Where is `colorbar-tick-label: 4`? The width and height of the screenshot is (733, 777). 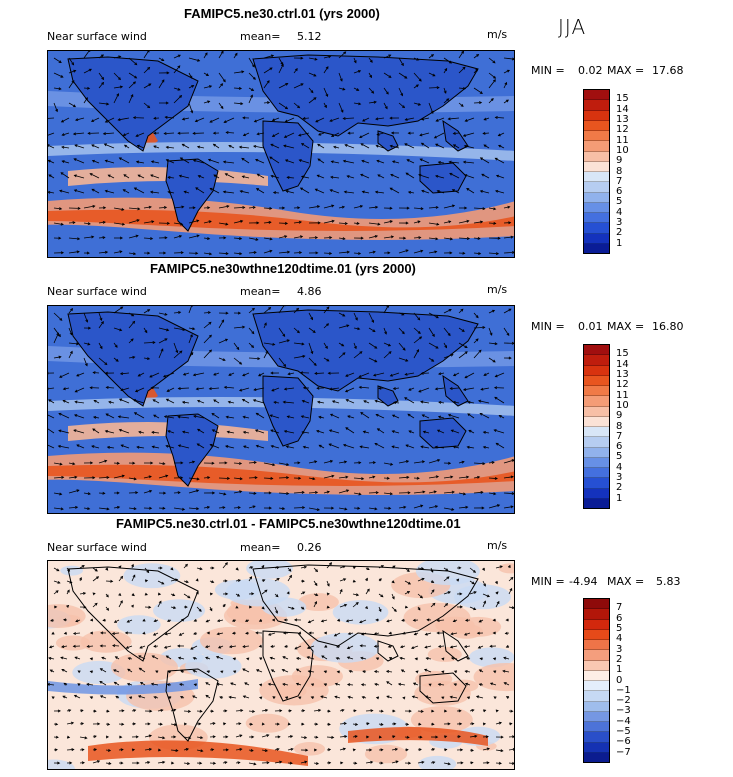
colorbar-tick-label: 4 is located at coordinates (619, 639).